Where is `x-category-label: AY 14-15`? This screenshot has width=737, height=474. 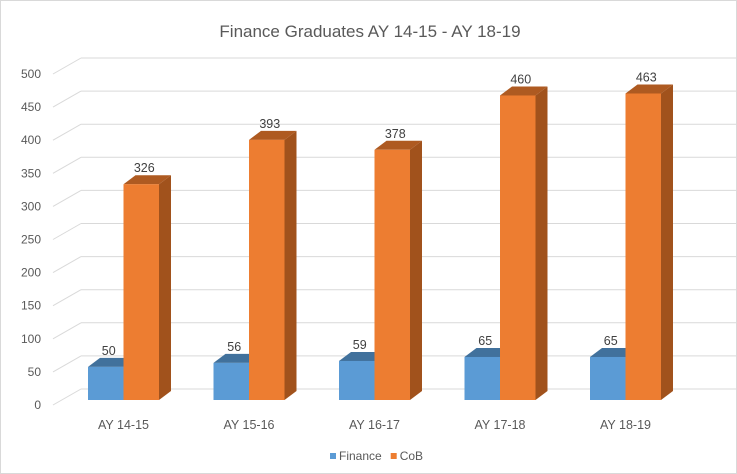 x-category-label: AY 14-15 is located at coordinates (123, 425).